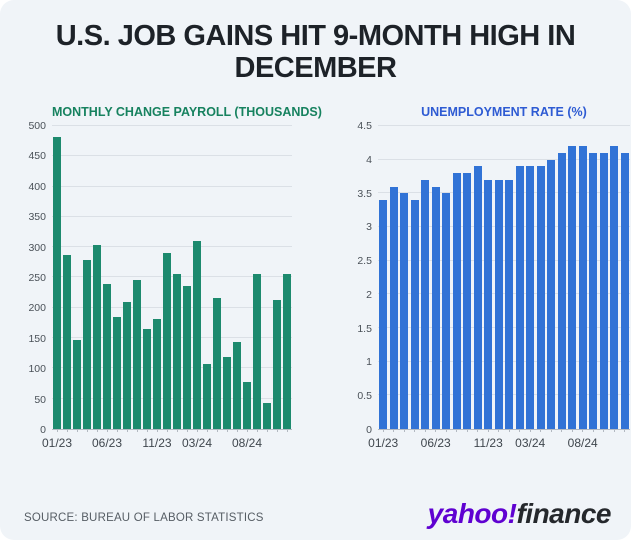 The image size is (631, 540). Describe the element at coordinates (582, 287) in the screenshot. I see `bar-08/24` at that location.